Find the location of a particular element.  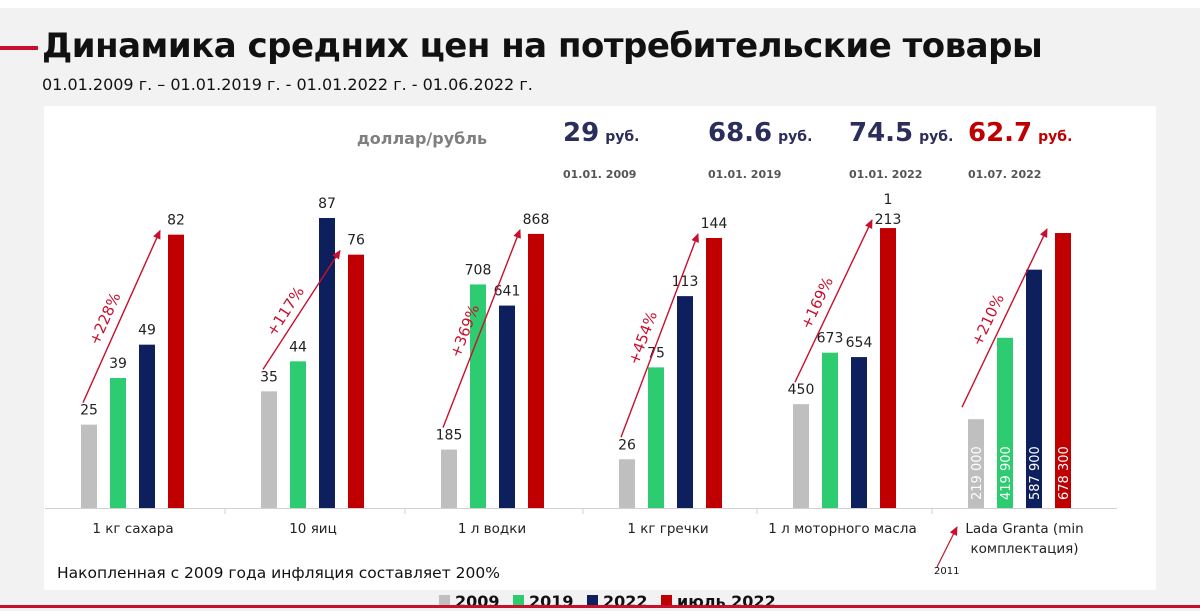

bar-value-label: 641 is located at coordinates (507, 292).